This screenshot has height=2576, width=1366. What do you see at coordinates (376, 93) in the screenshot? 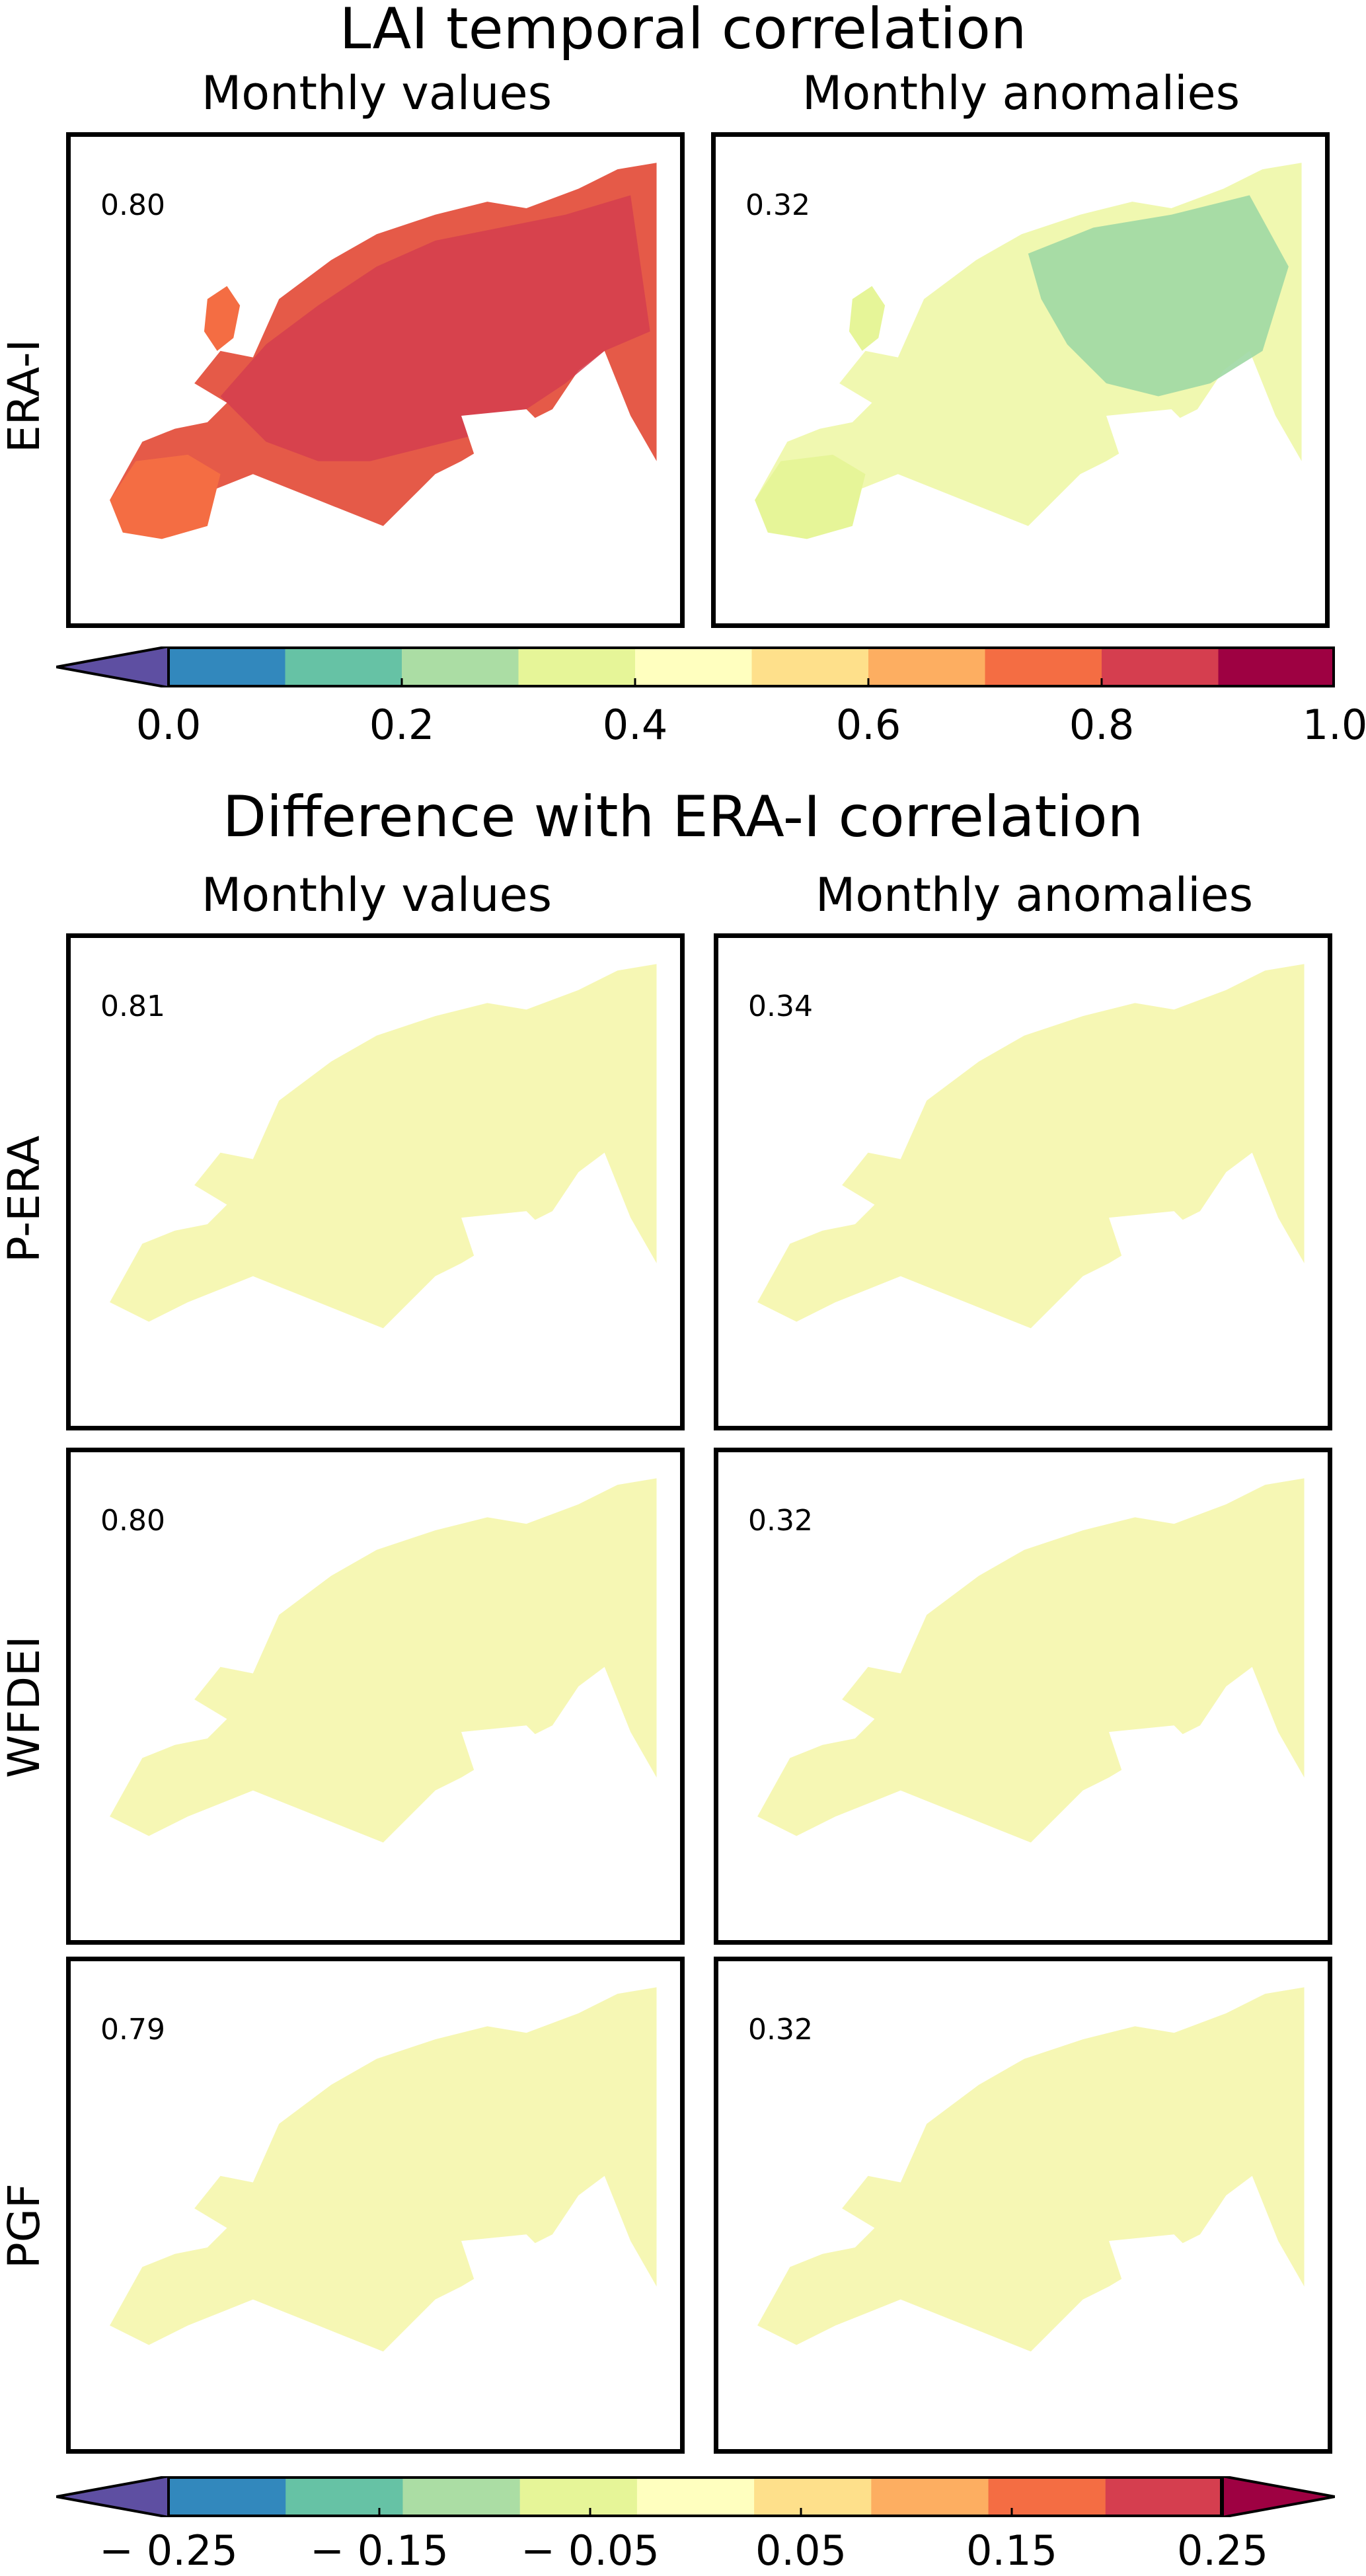
I see `column-title-monthly-values-top: Monthly values` at bounding box center [376, 93].